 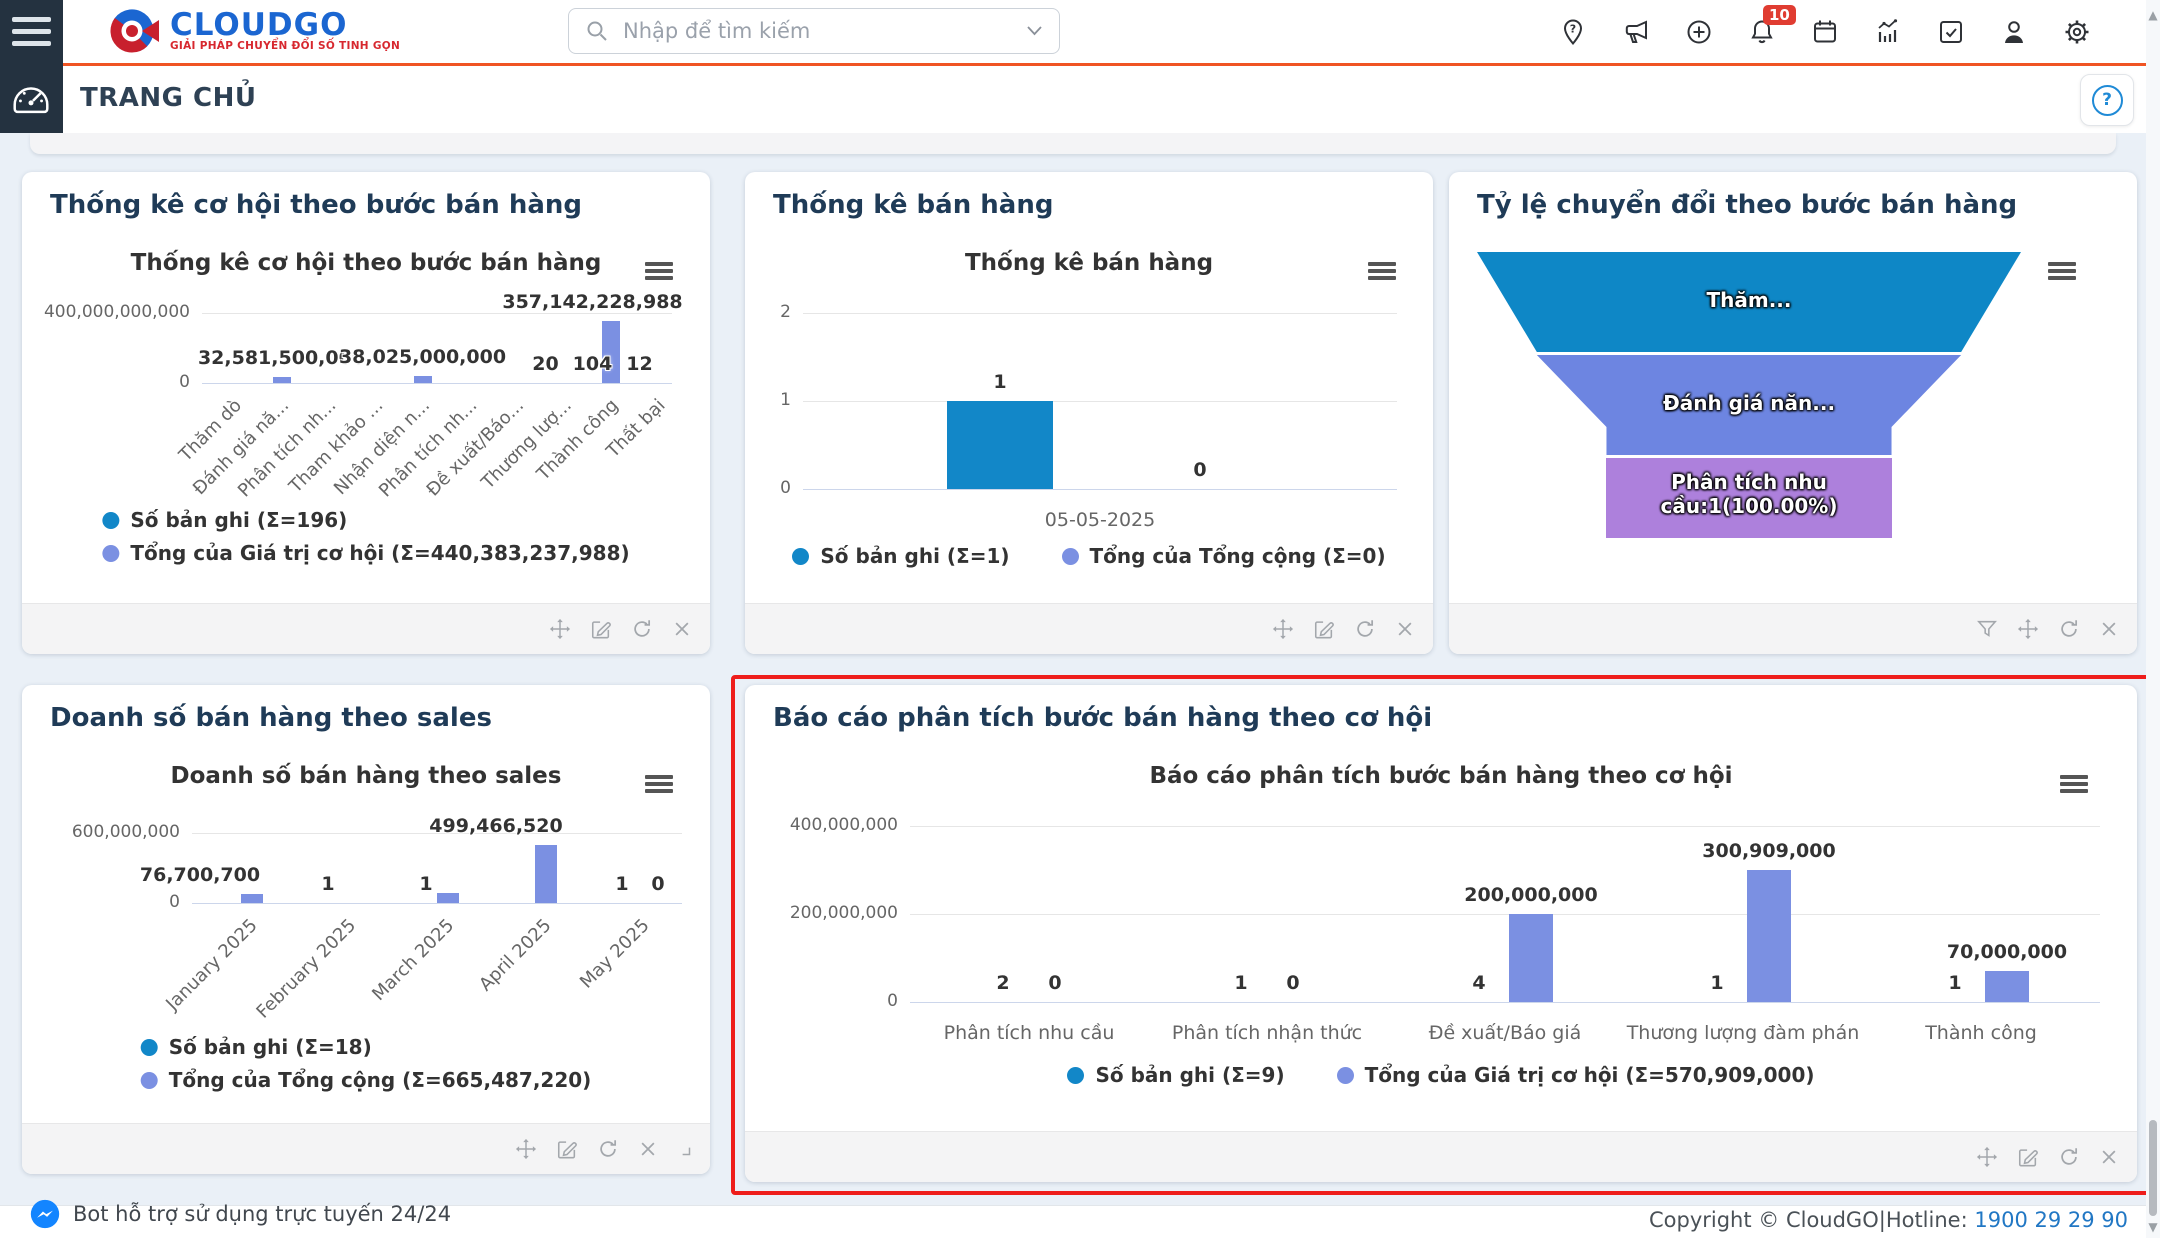 What do you see at coordinates (1479, 983) in the screenshot?
I see `data-label: 4` at bounding box center [1479, 983].